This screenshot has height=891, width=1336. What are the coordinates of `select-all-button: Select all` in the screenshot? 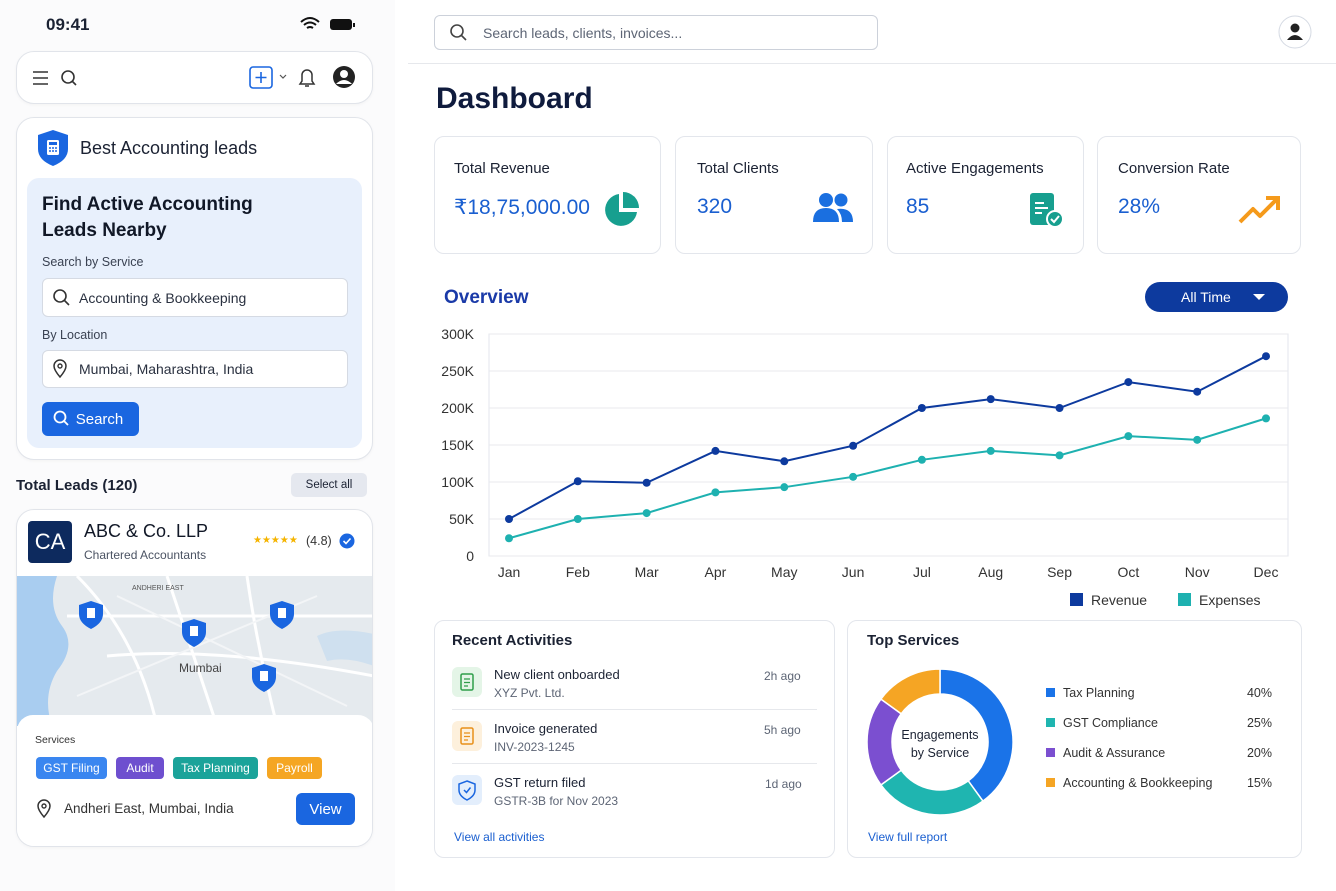 It's located at (329, 485).